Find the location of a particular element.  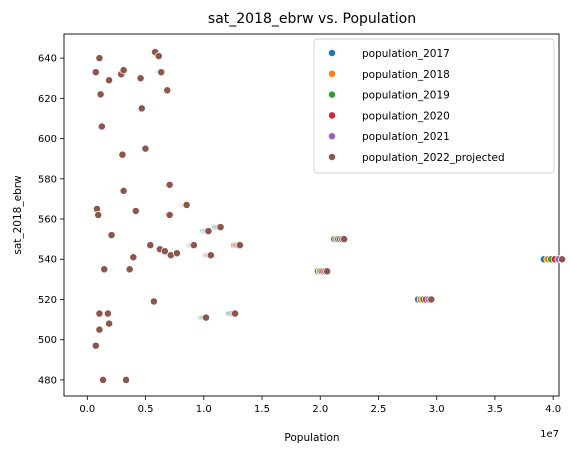

legend-entry: population_2017 is located at coordinates (406, 54).